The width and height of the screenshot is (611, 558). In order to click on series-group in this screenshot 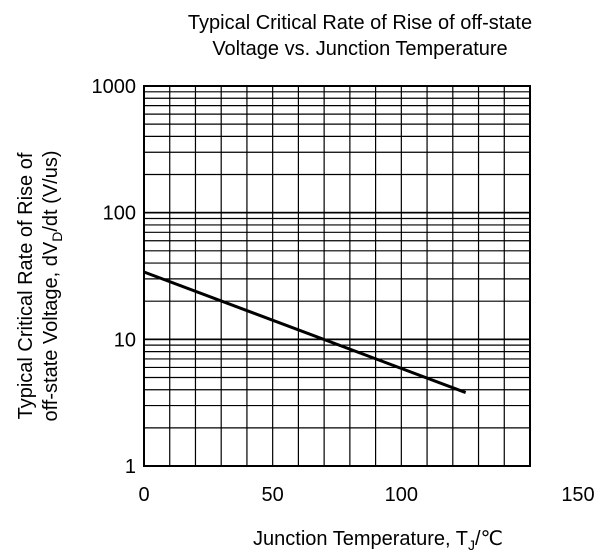, I will do `click(305, 332)`.